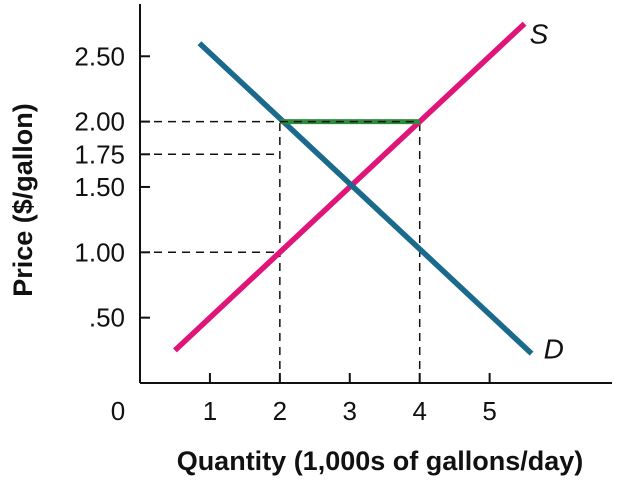 This screenshot has height=480, width=640. I want to click on curve-labels: SD, so click(547, 192).